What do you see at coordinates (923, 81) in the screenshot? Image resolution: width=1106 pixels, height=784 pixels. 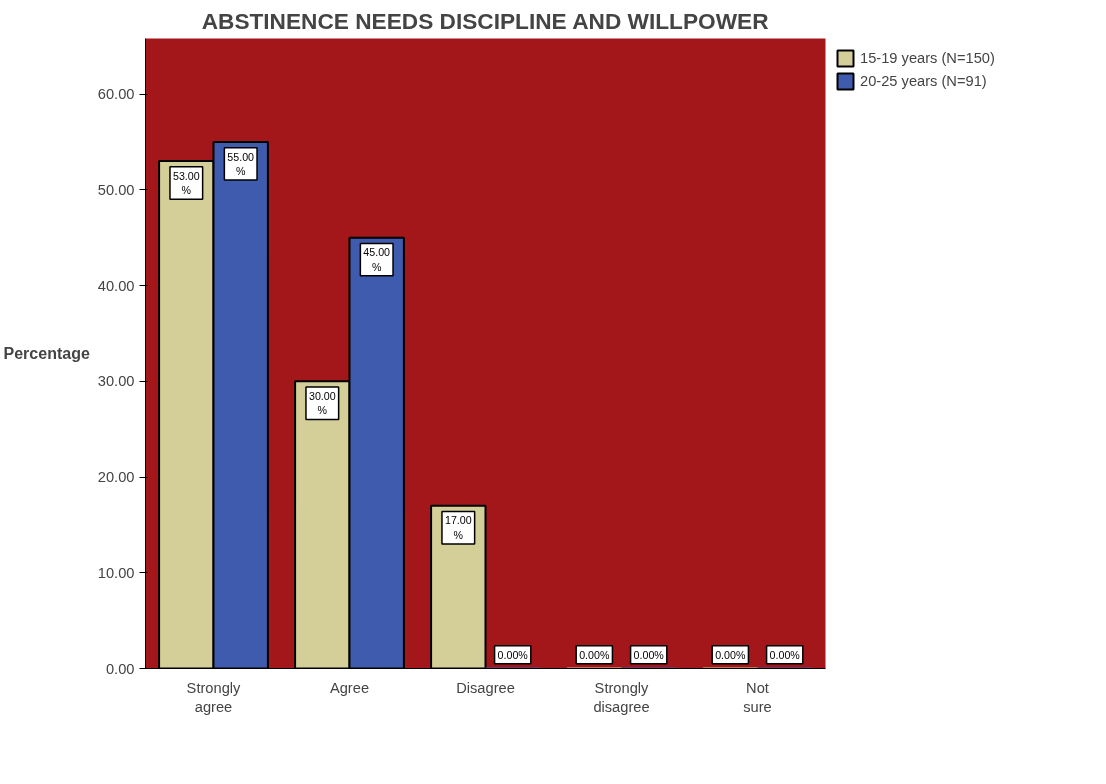 I see `legend-label: 20-25 years (N=91)` at bounding box center [923, 81].